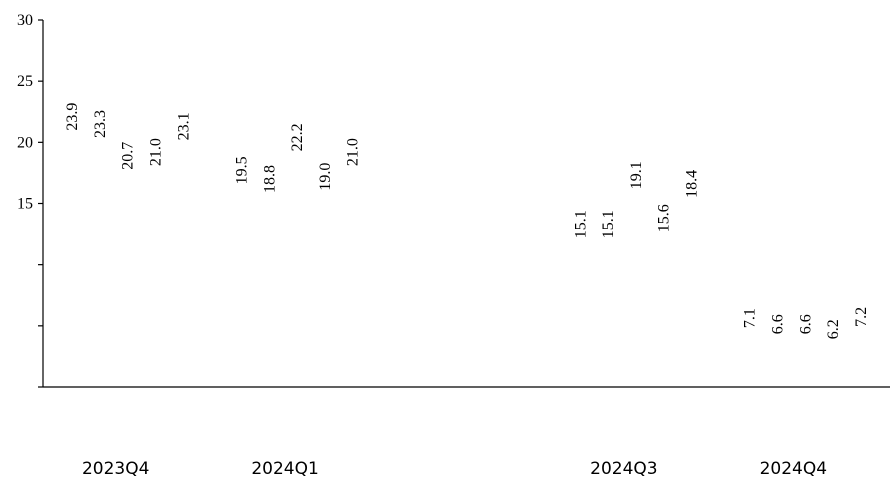 The image size is (894, 485). Describe the element at coordinates (692, 184) in the screenshot. I see `data-label: 18.4` at that location.